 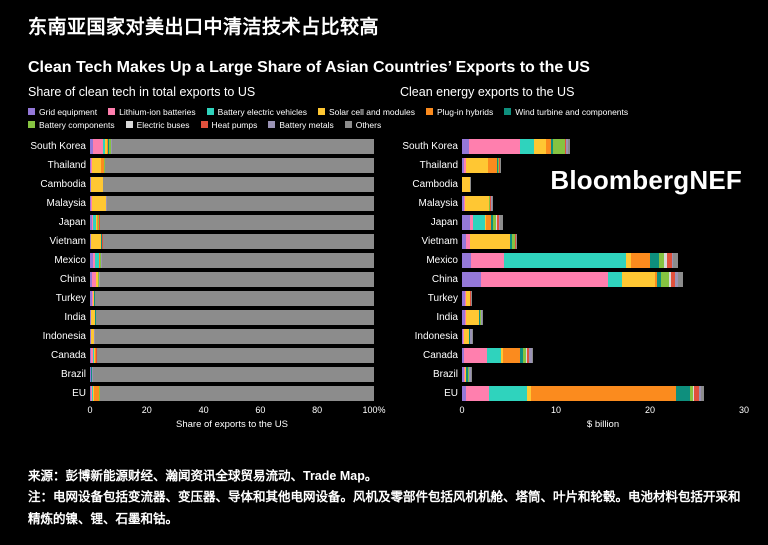 What do you see at coordinates (462, 410) in the screenshot?
I see `axis-tick-label: 0` at bounding box center [462, 410].